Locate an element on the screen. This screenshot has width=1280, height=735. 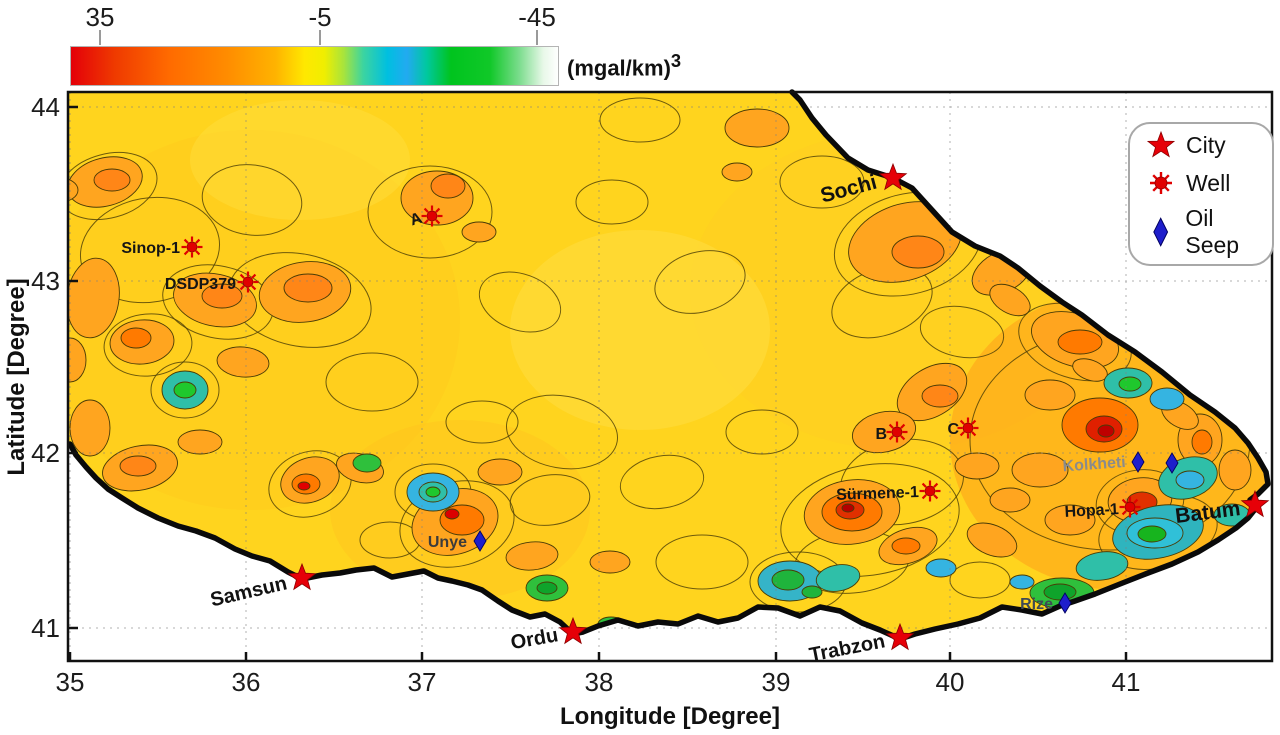
y-tick-label: 42 is located at coordinates (45, 453).